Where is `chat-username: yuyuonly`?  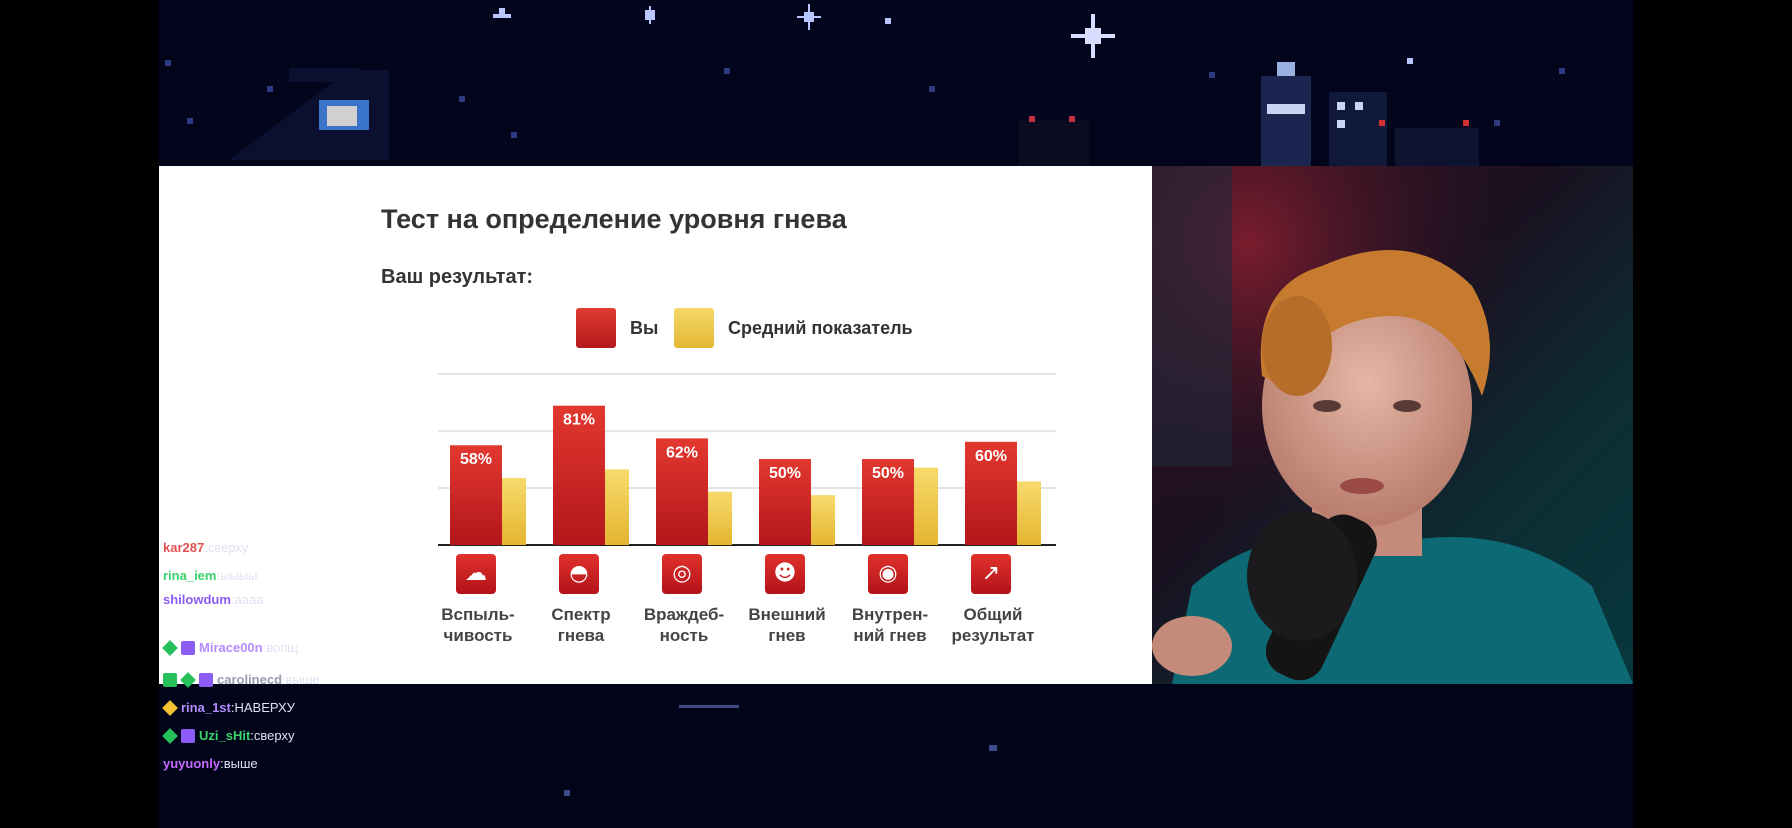 chat-username: yuyuonly is located at coordinates (192, 763).